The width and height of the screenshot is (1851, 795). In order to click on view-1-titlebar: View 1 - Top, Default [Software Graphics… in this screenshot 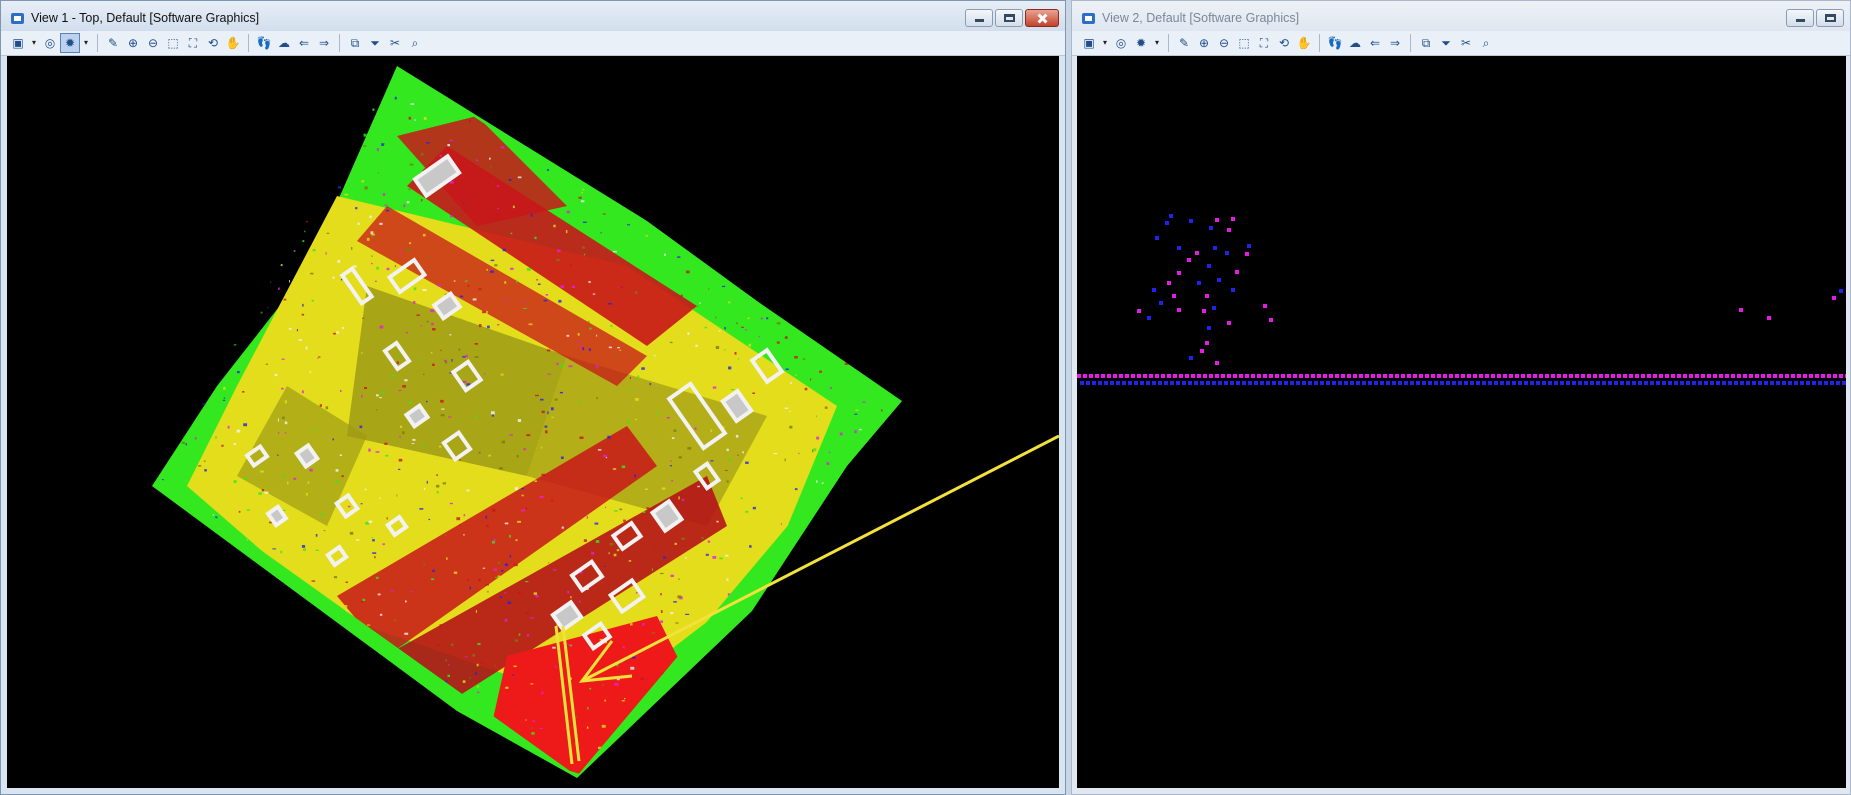, I will do `click(533, 18)`.